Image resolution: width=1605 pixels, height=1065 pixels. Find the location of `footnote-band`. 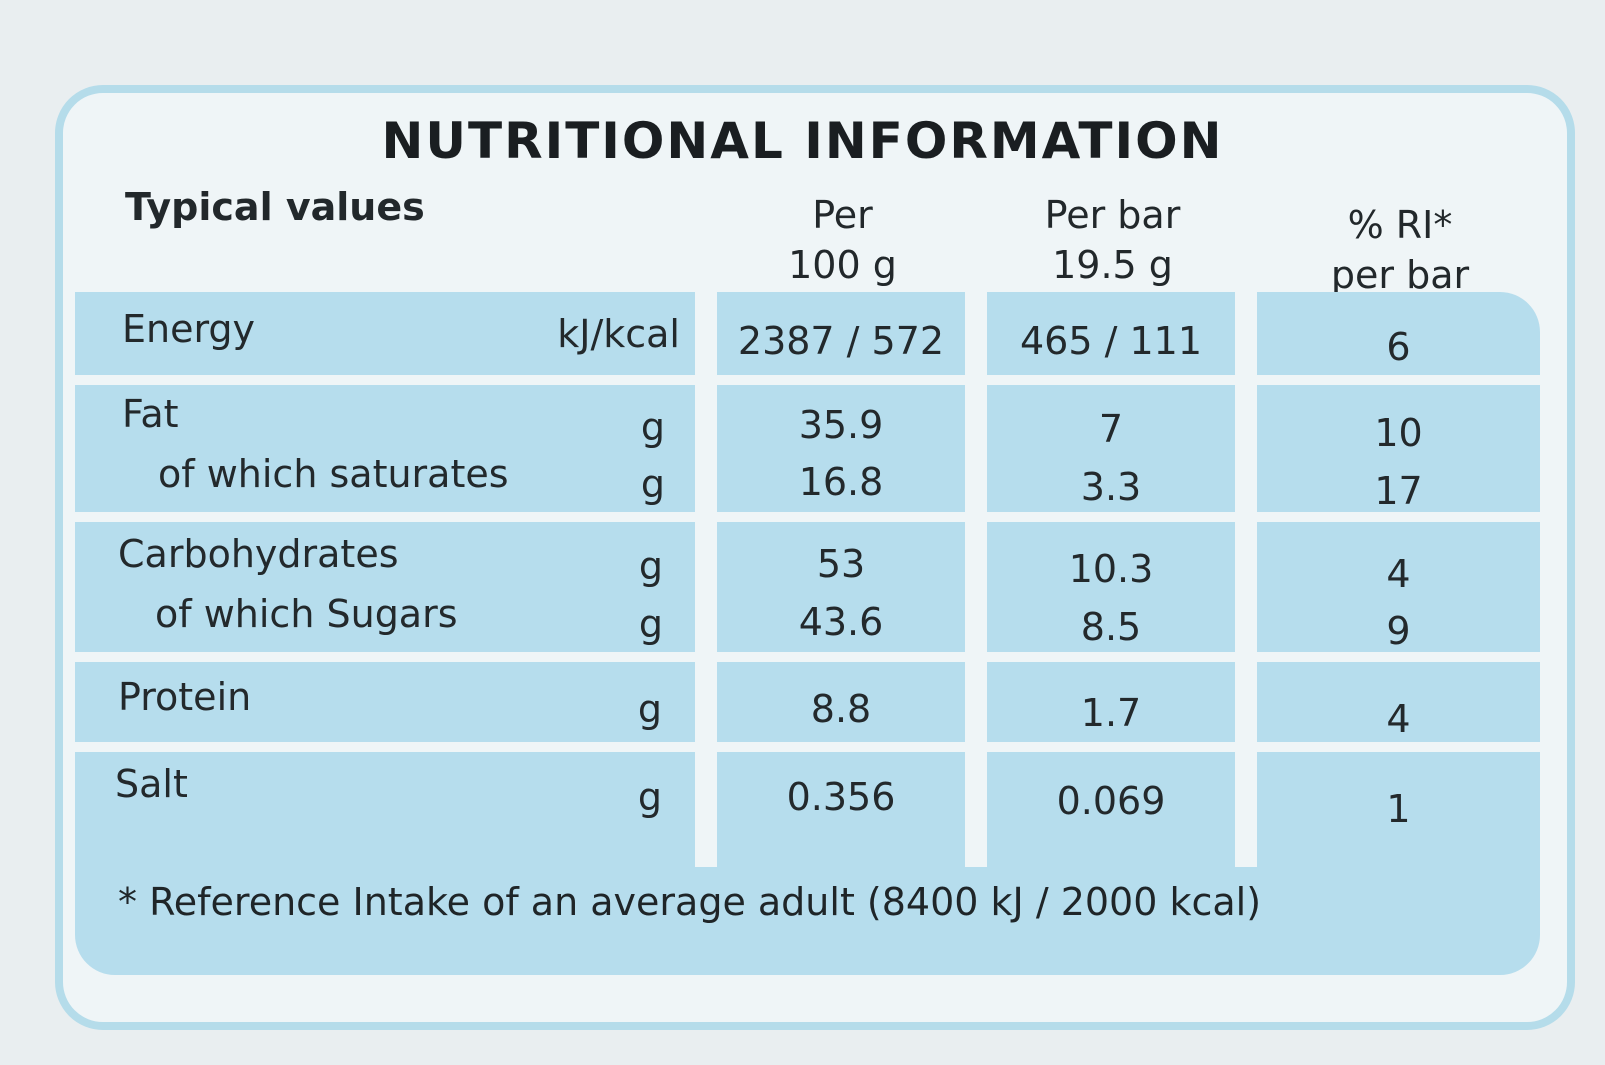

footnote-band is located at coordinates (807, 911).